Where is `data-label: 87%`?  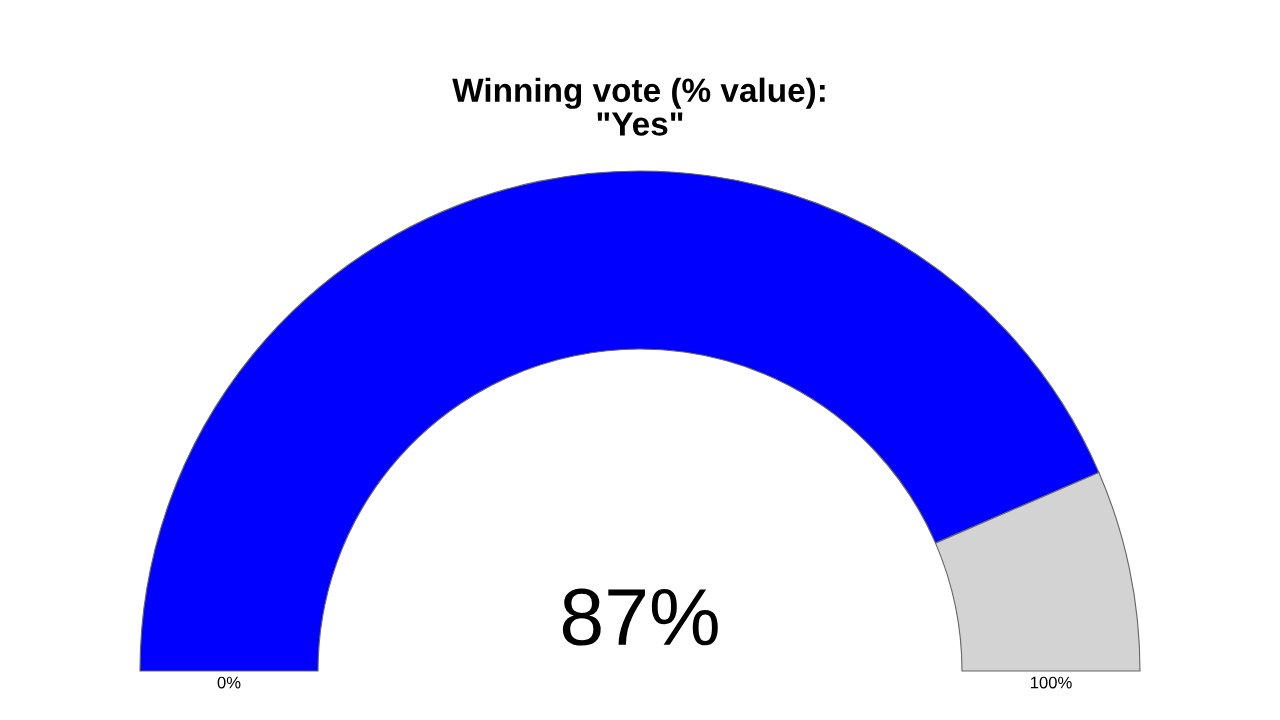 data-label: 87% is located at coordinates (640, 617).